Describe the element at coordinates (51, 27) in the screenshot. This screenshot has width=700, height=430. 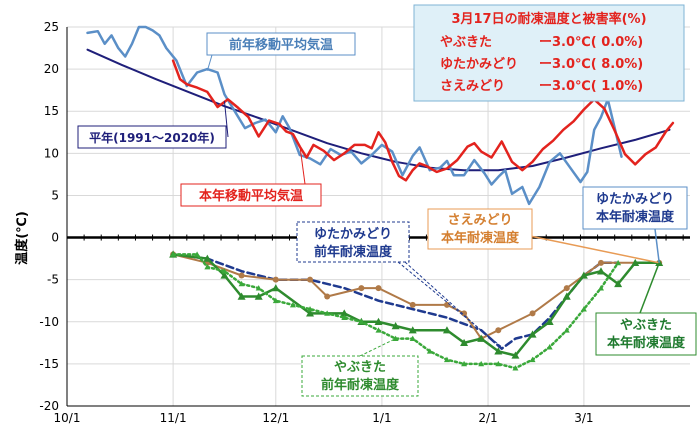
I see `y-tick-label: 25` at that location.